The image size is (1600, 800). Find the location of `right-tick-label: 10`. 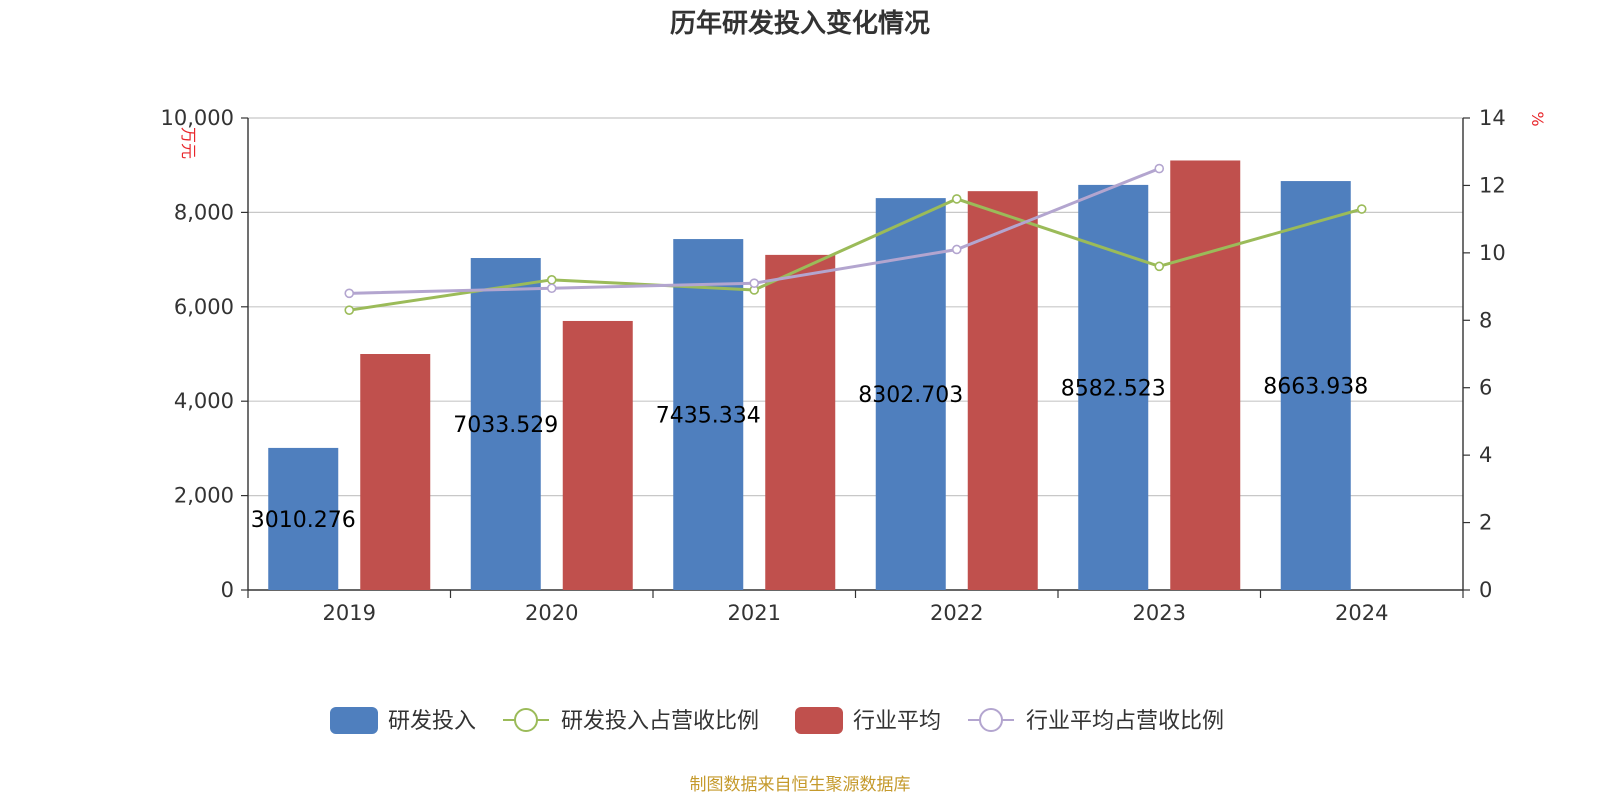

right-tick-label: 10 is located at coordinates (1492, 253).